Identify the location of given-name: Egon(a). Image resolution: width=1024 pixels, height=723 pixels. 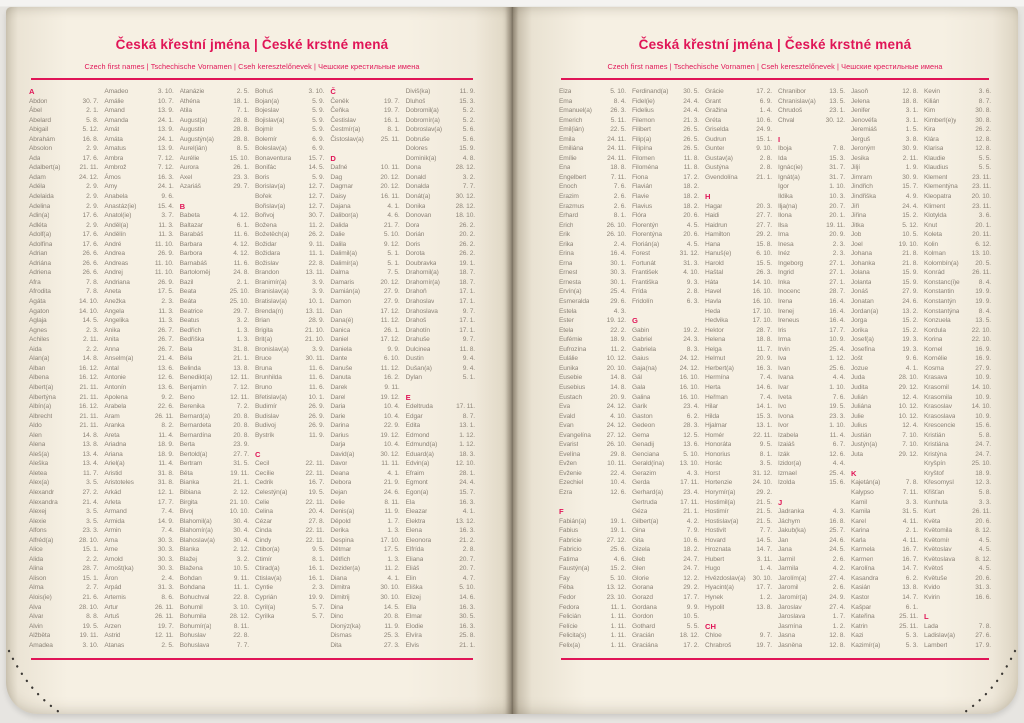
(417, 492).